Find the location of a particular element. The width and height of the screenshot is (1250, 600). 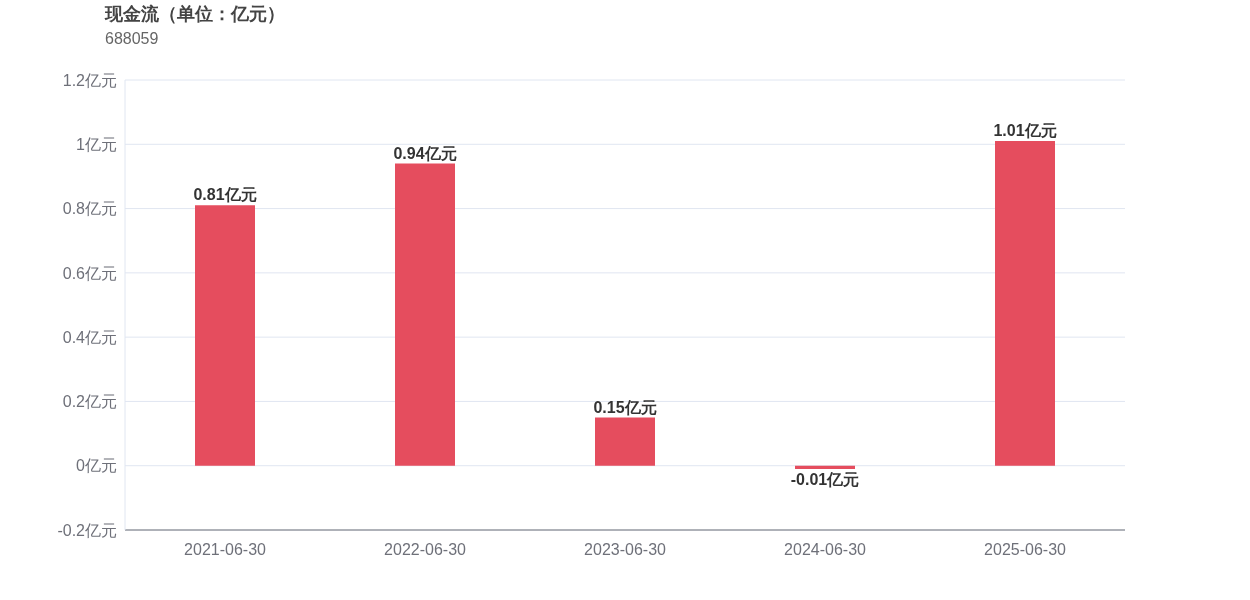

x-tick-label: 2025-06-30 is located at coordinates (1025, 550).